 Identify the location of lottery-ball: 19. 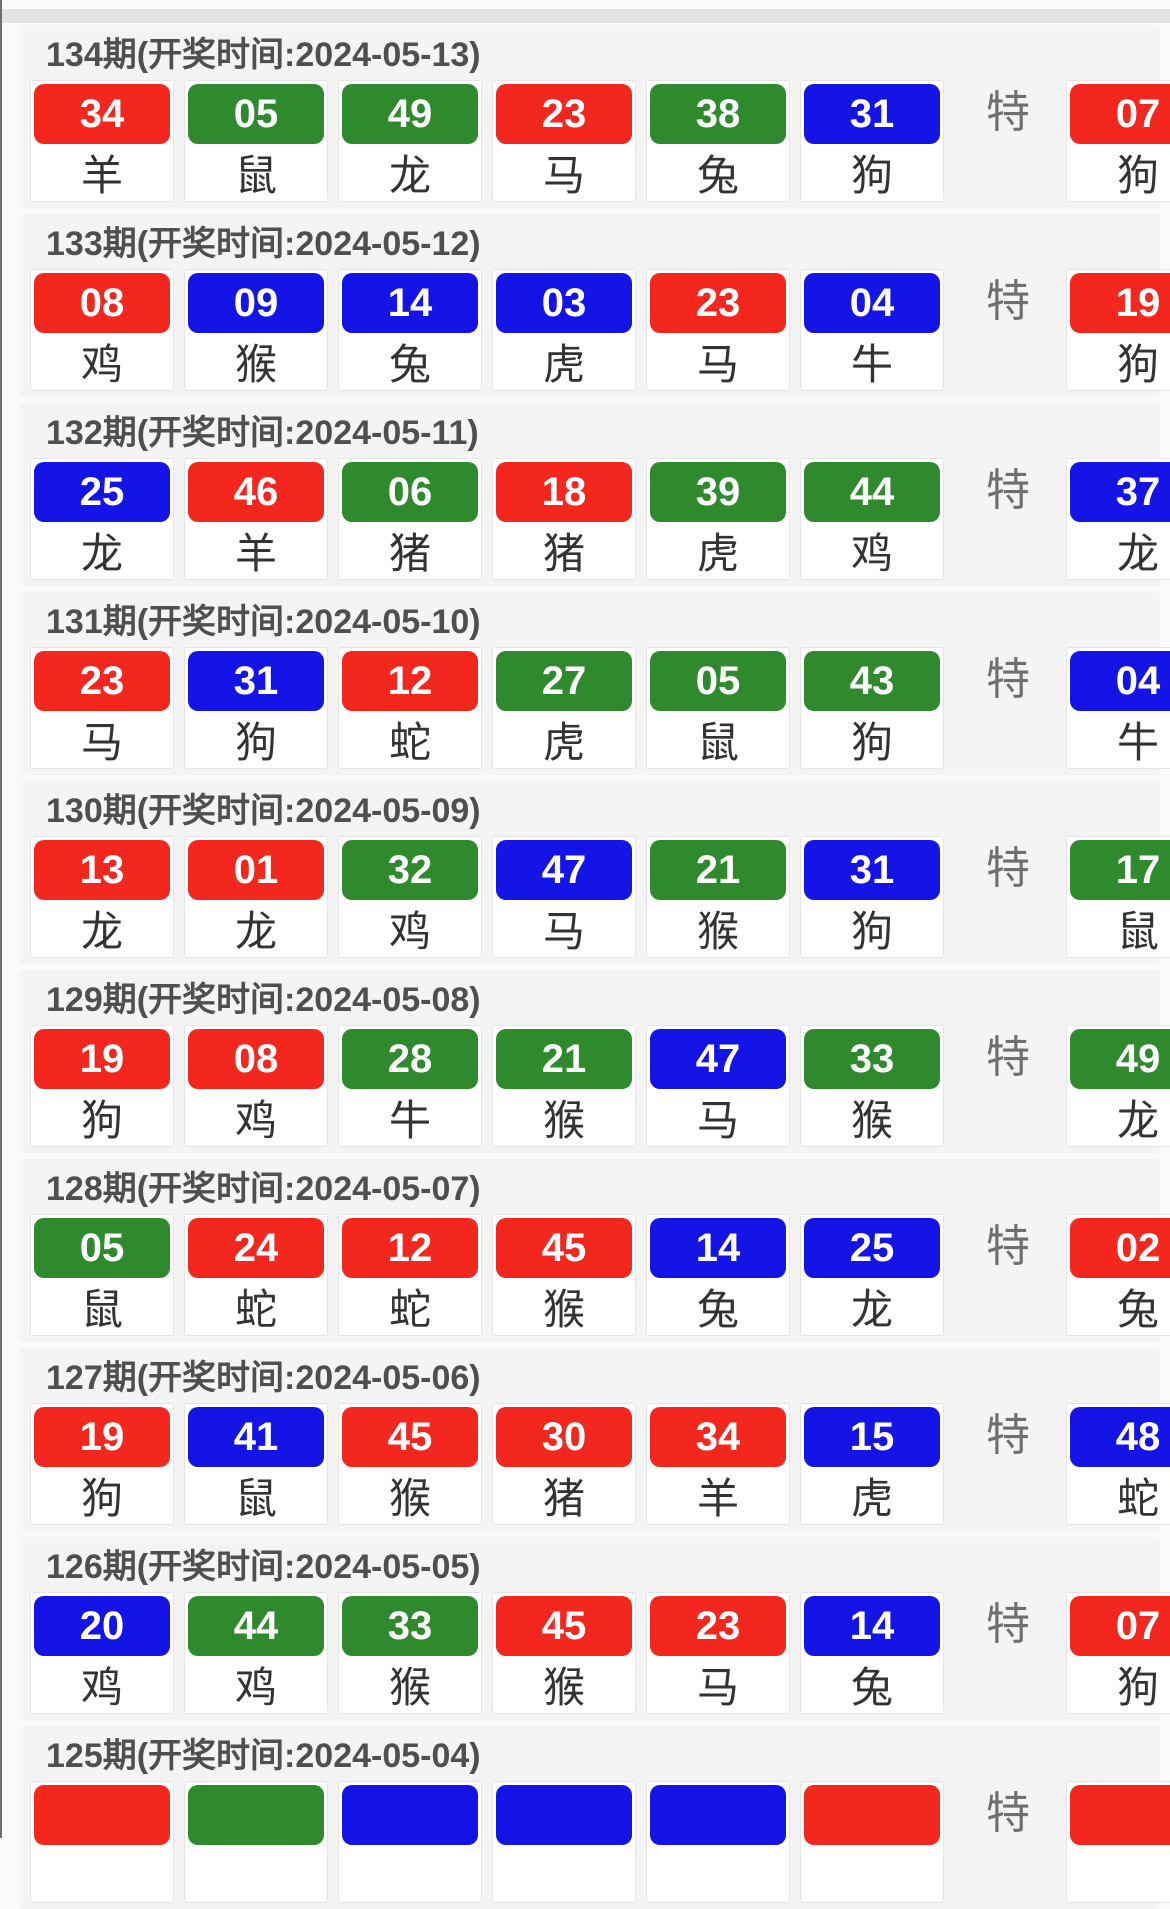
(102, 1059).